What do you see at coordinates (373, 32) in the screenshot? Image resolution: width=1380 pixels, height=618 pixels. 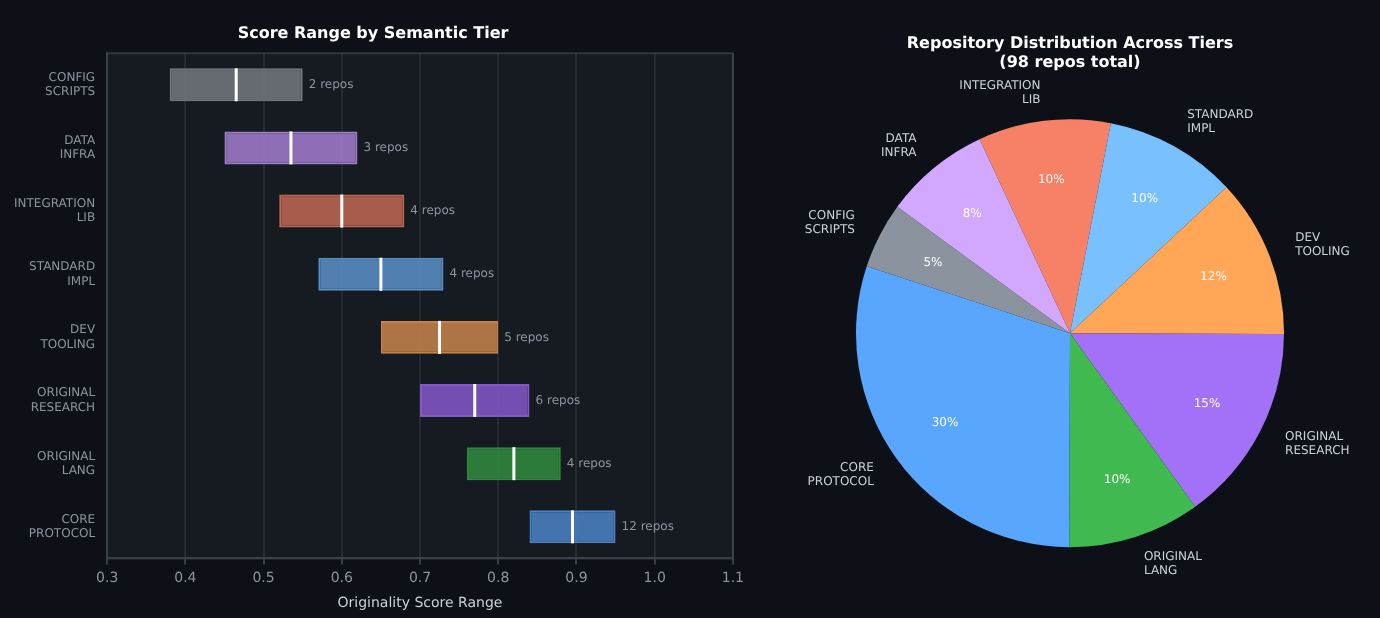 I see `chart-title: Score Range by Semantic Tier` at bounding box center [373, 32].